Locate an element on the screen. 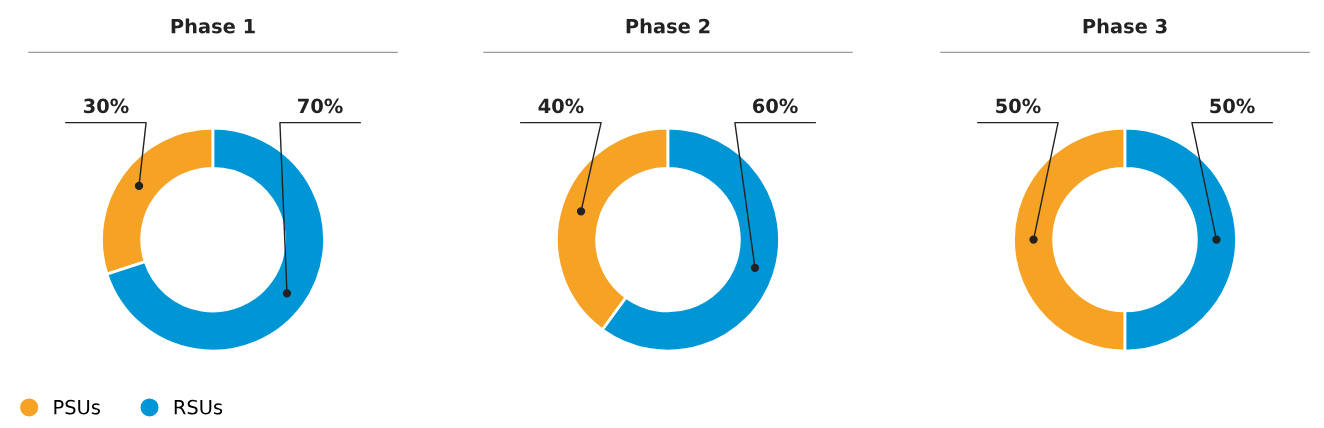 The height and width of the screenshot is (428, 1324). chart-title: Phase 1 is located at coordinates (213, 26).